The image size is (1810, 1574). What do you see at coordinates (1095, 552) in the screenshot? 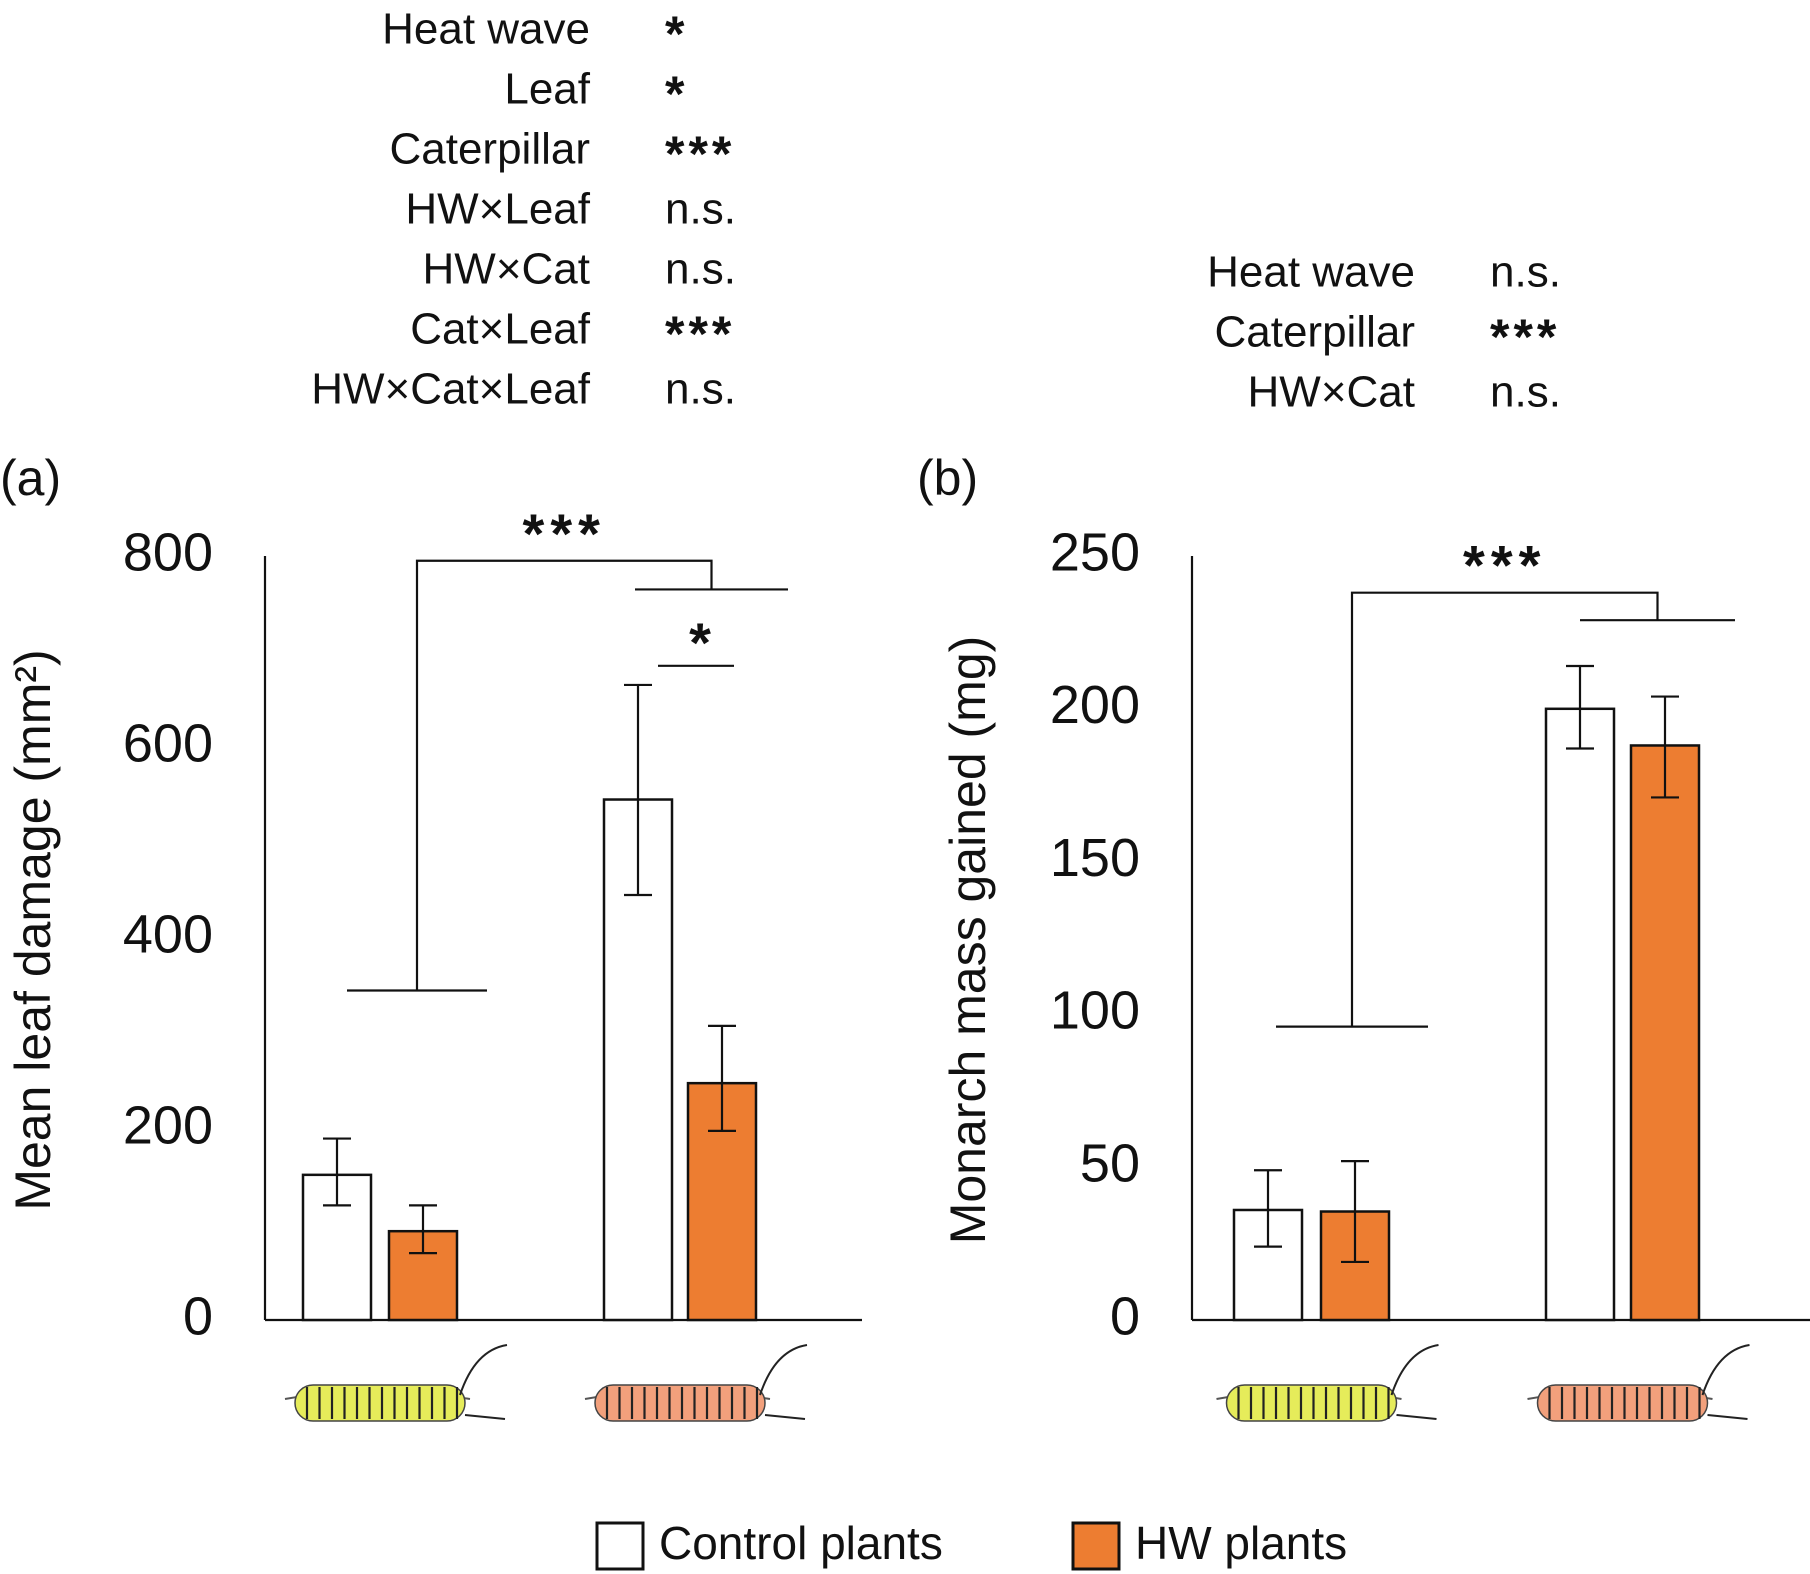
I see `y-tick-label: 250` at bounding box center [1095, 552].